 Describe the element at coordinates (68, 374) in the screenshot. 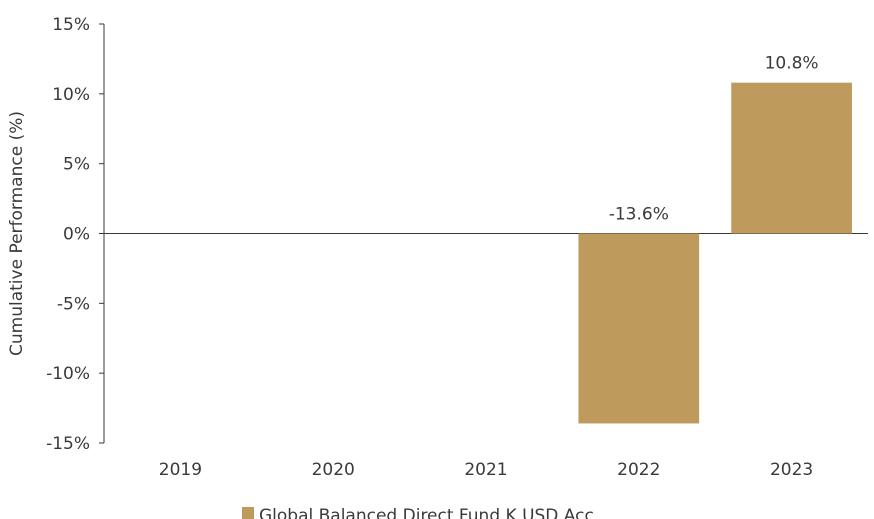

I see `y-tick-label: -10%` at that location.